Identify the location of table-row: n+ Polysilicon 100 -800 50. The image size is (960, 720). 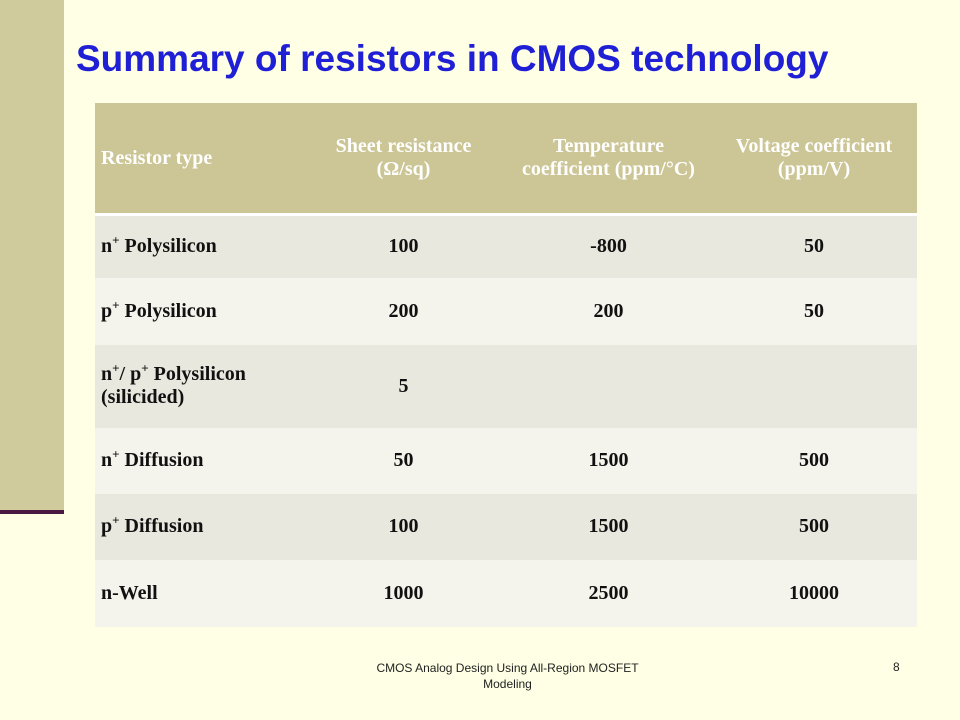
(506, 246).